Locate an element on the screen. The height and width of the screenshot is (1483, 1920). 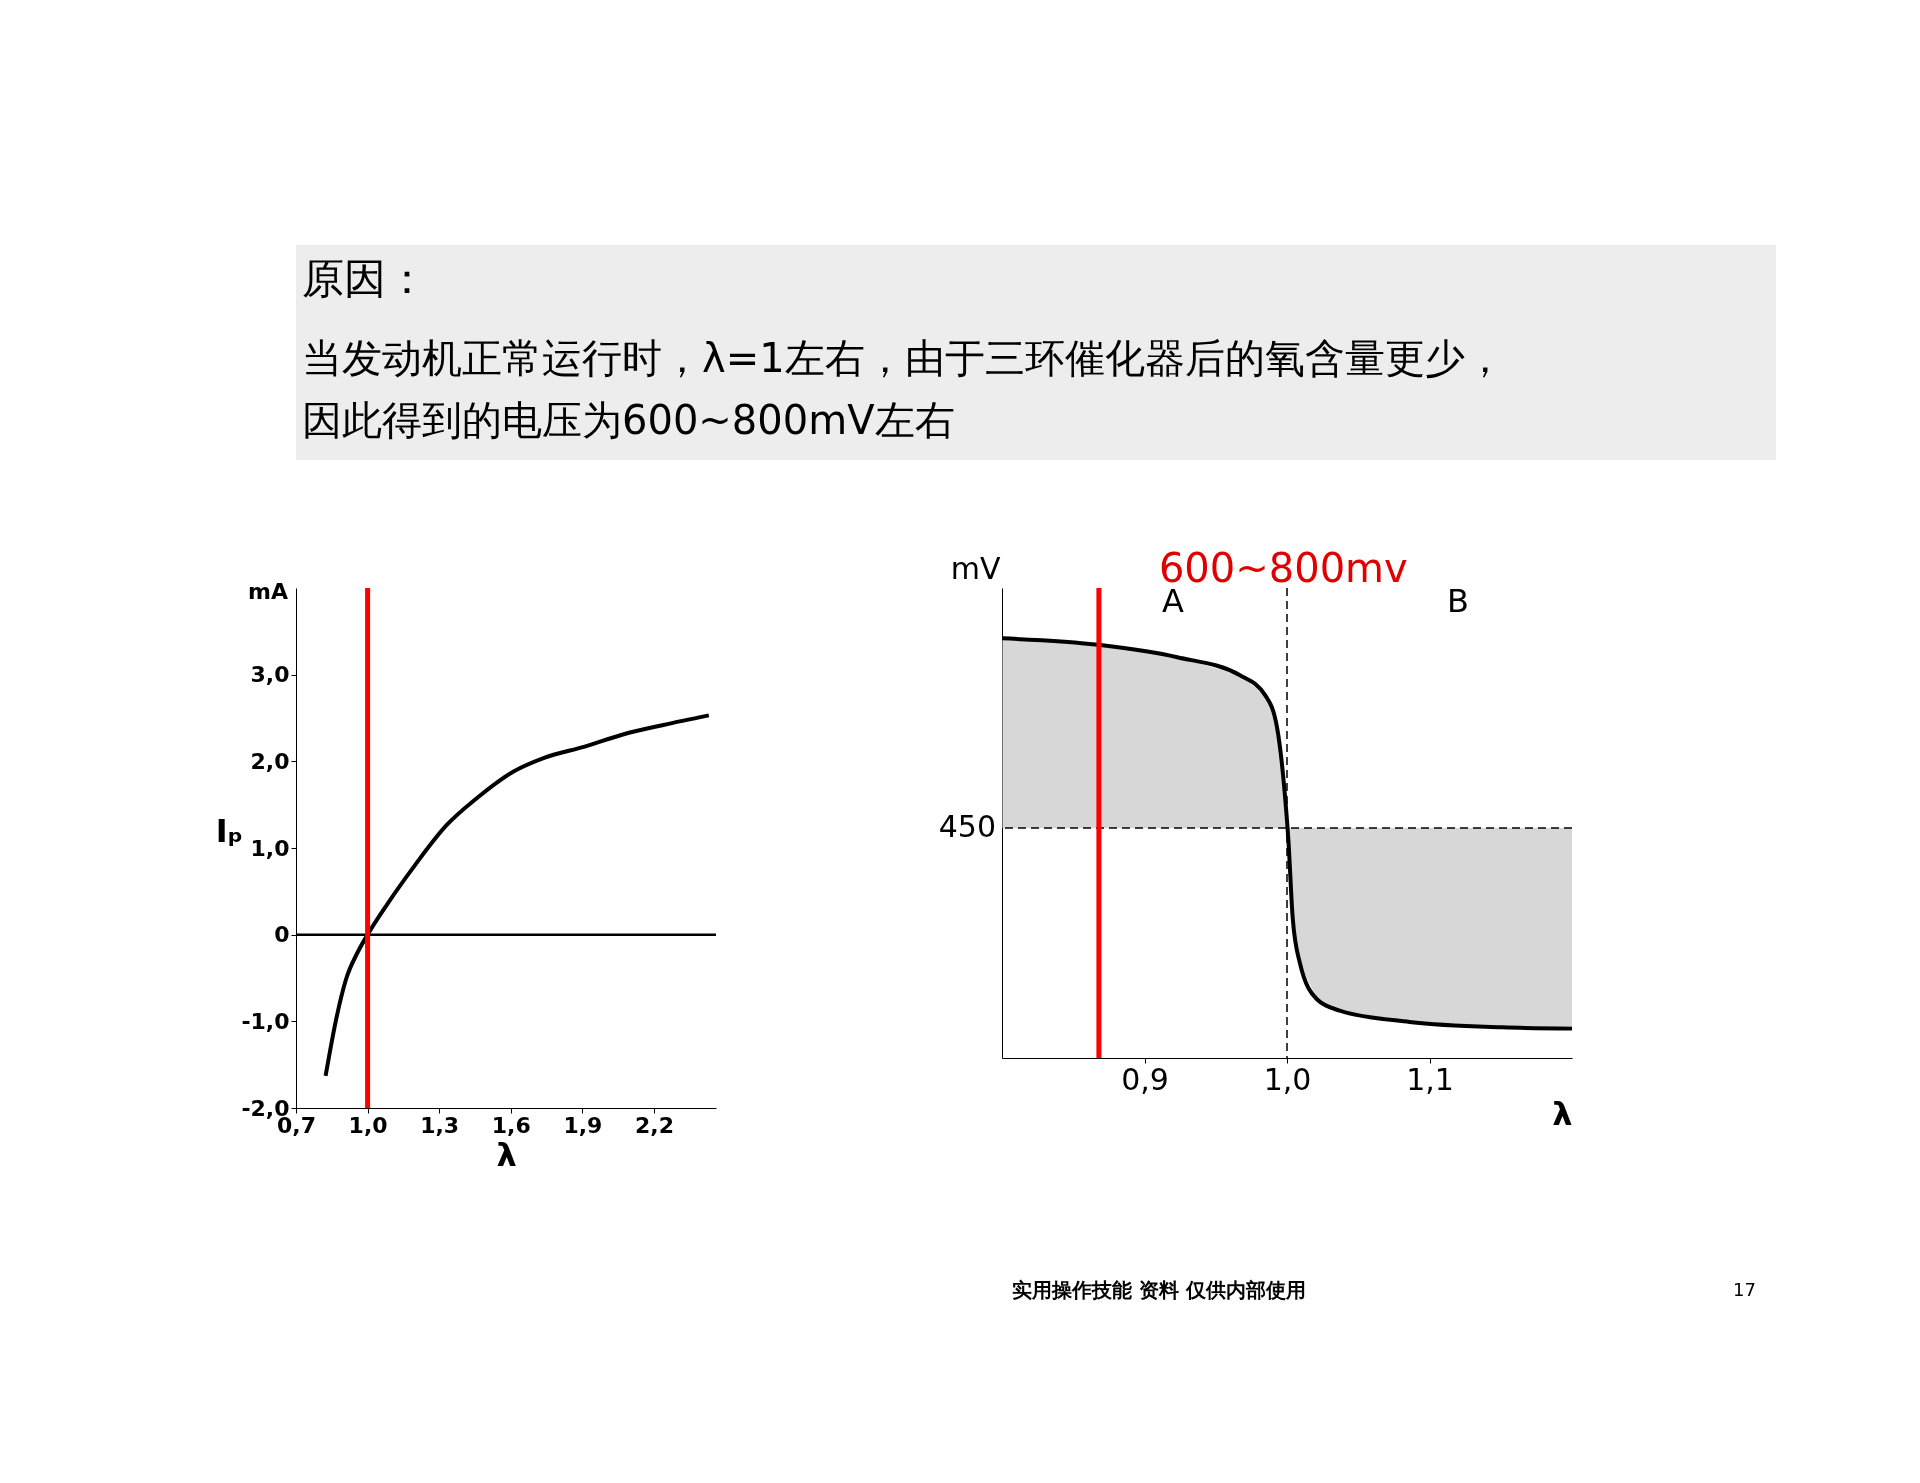
text: 450 is located at coordinates (967, 827).